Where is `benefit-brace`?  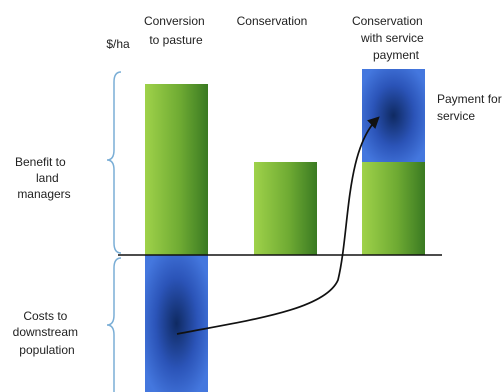
benefit-brace is located at coordinates (114, 162).